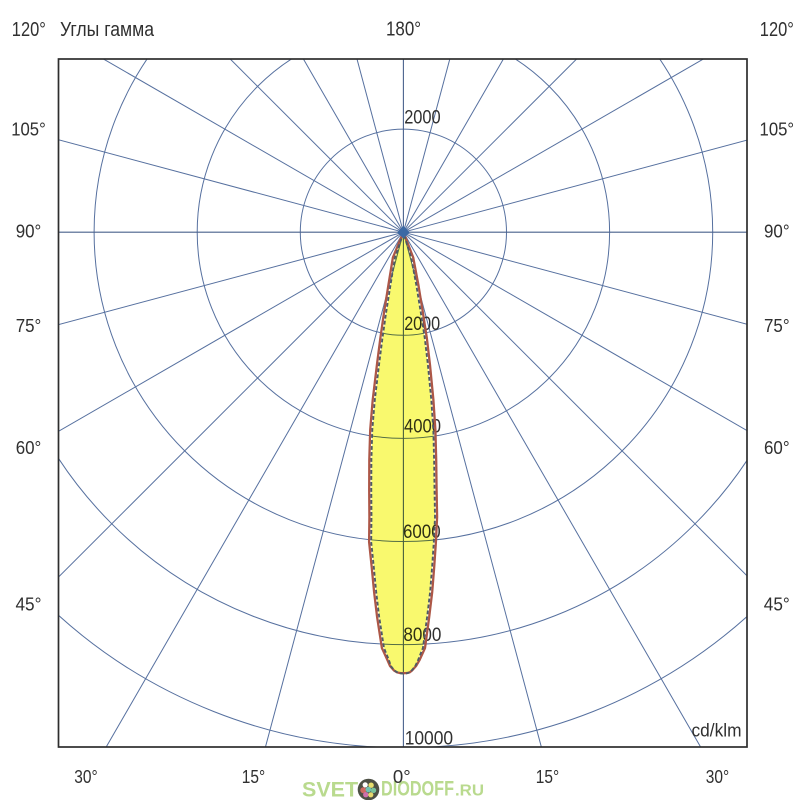 This screenshot has width=800, height=805. What do you see at coordinates (330, 789) in the screenshot?
I see `svg-text: SVET` at bounding box center [330, 789].